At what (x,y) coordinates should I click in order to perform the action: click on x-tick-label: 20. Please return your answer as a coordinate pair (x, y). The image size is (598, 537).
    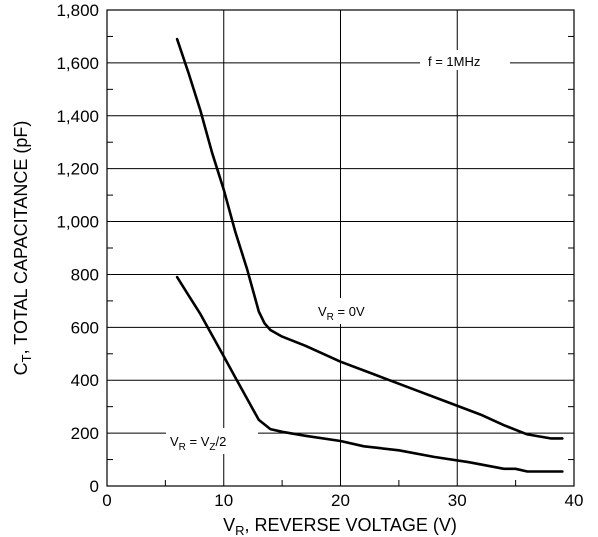
    Looking at the image, I should click on (340, 500).